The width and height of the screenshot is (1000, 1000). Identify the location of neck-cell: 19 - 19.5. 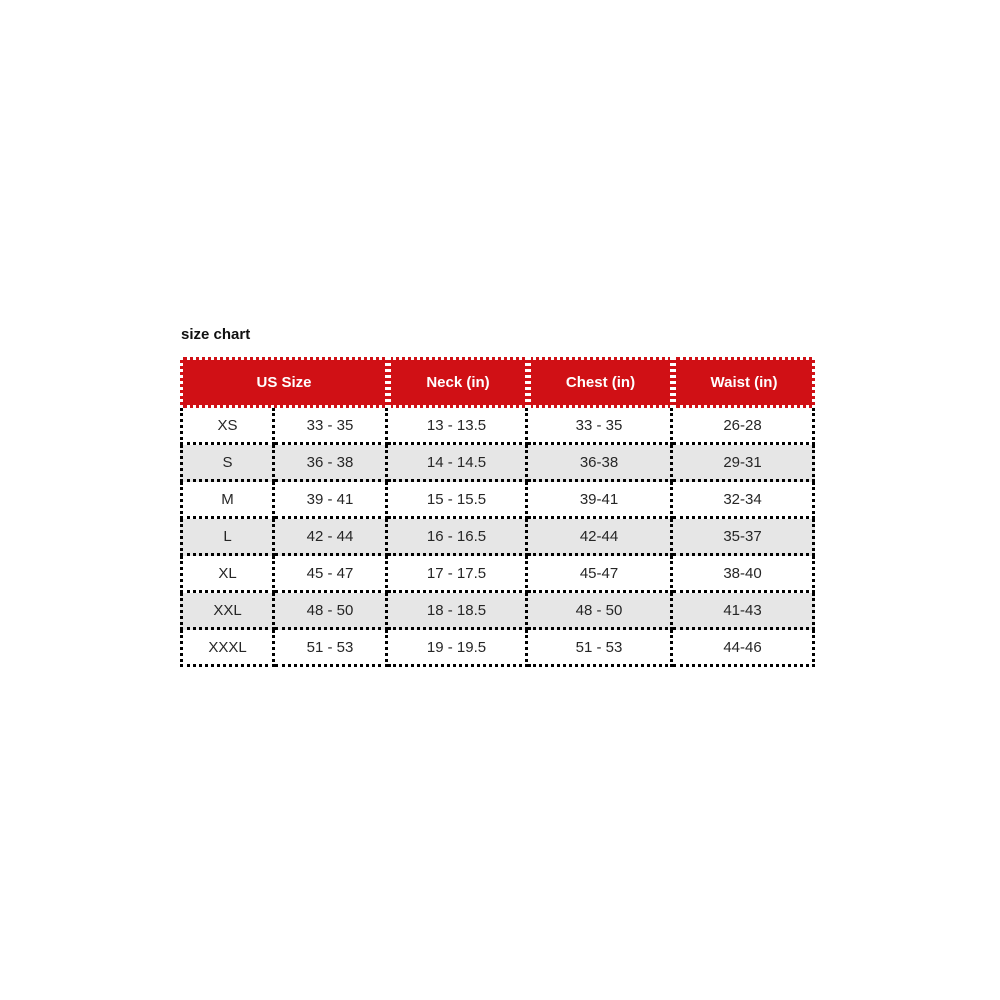
(458, 648).